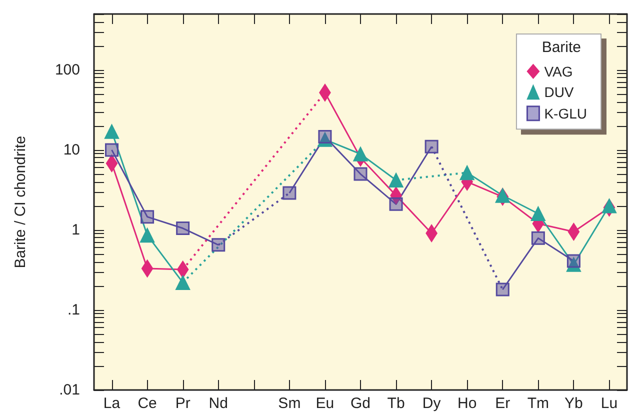 The height and width of the screenshot is (420, 639). What do you see at coordinates (289, 403) in the screenshot?
I see `x-tick-label: Sm` at bounding box center [289, 403].